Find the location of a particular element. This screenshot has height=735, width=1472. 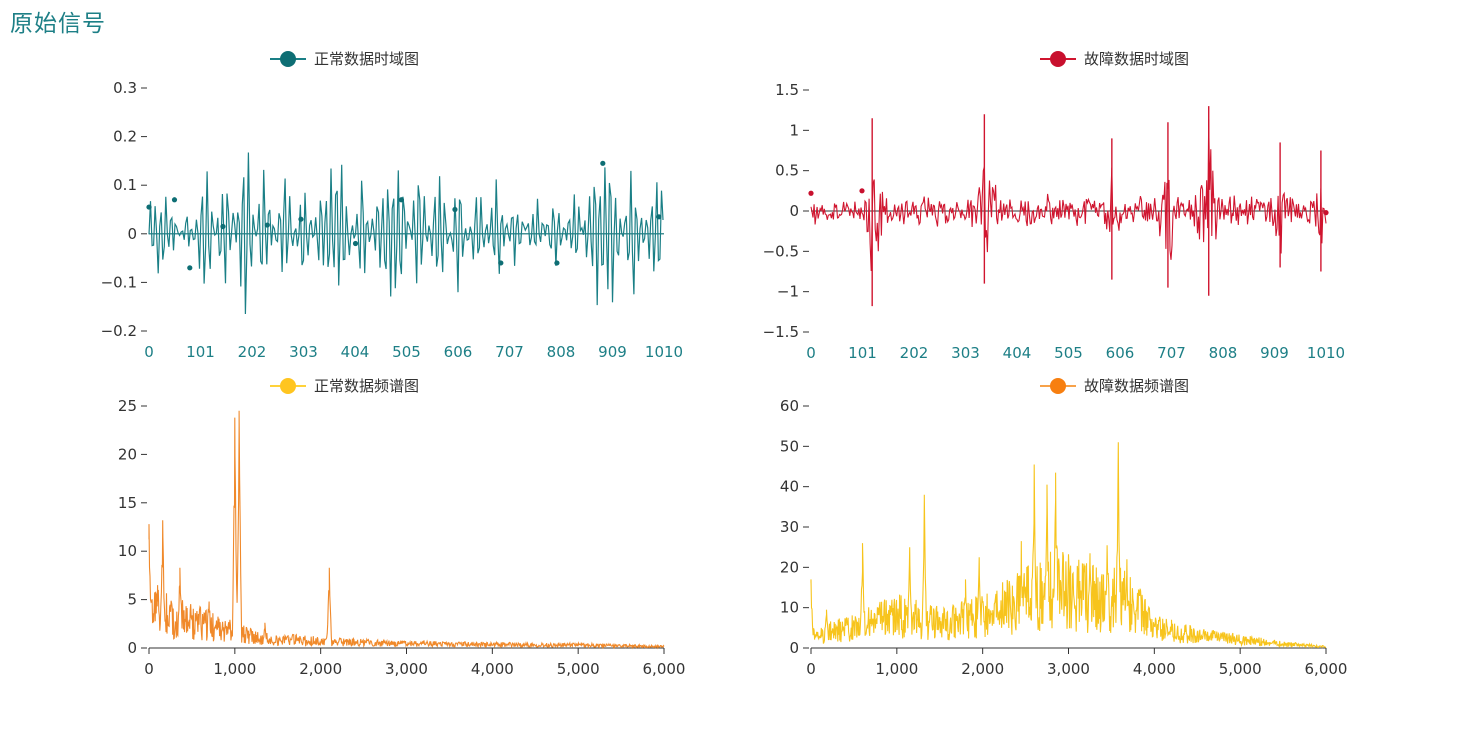

y-tick-label: 30 is located at coordinates (789, 527).